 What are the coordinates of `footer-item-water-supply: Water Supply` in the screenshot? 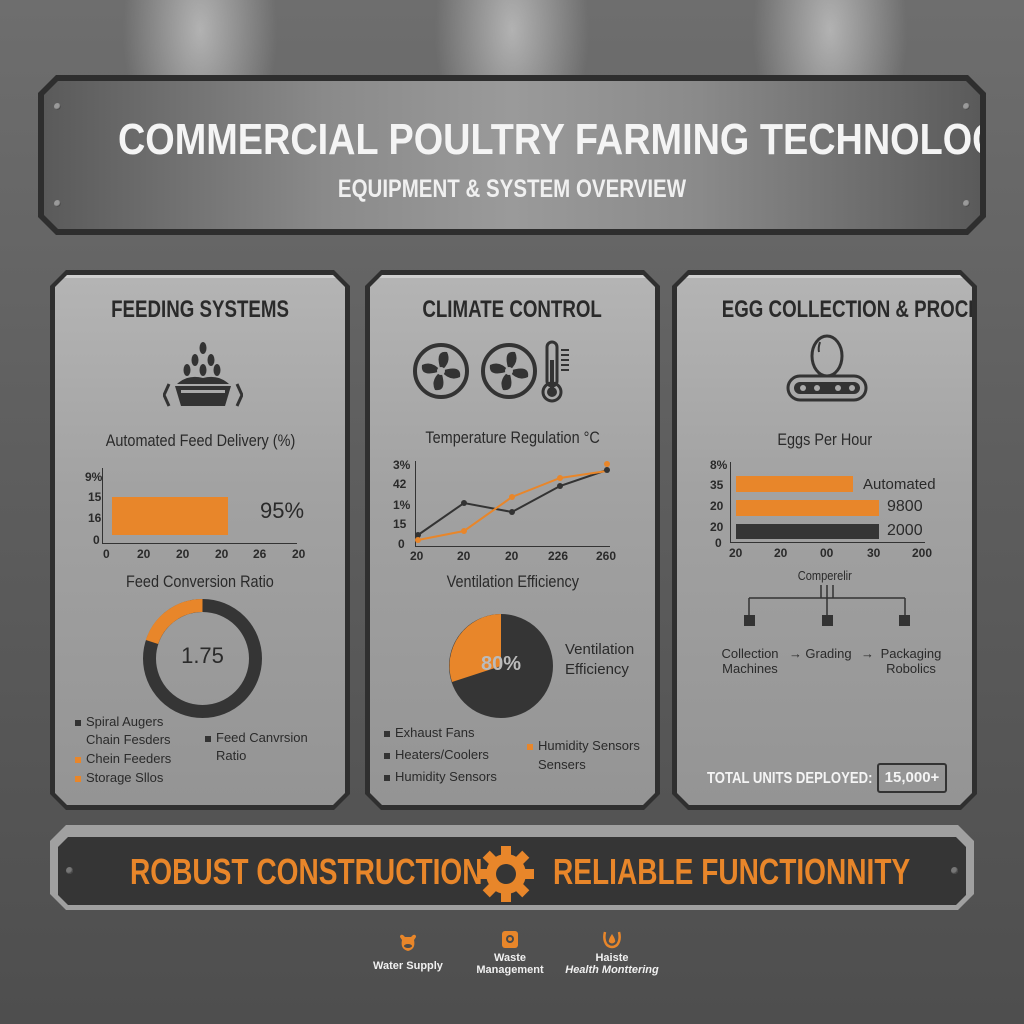 It's located at (408, 952).